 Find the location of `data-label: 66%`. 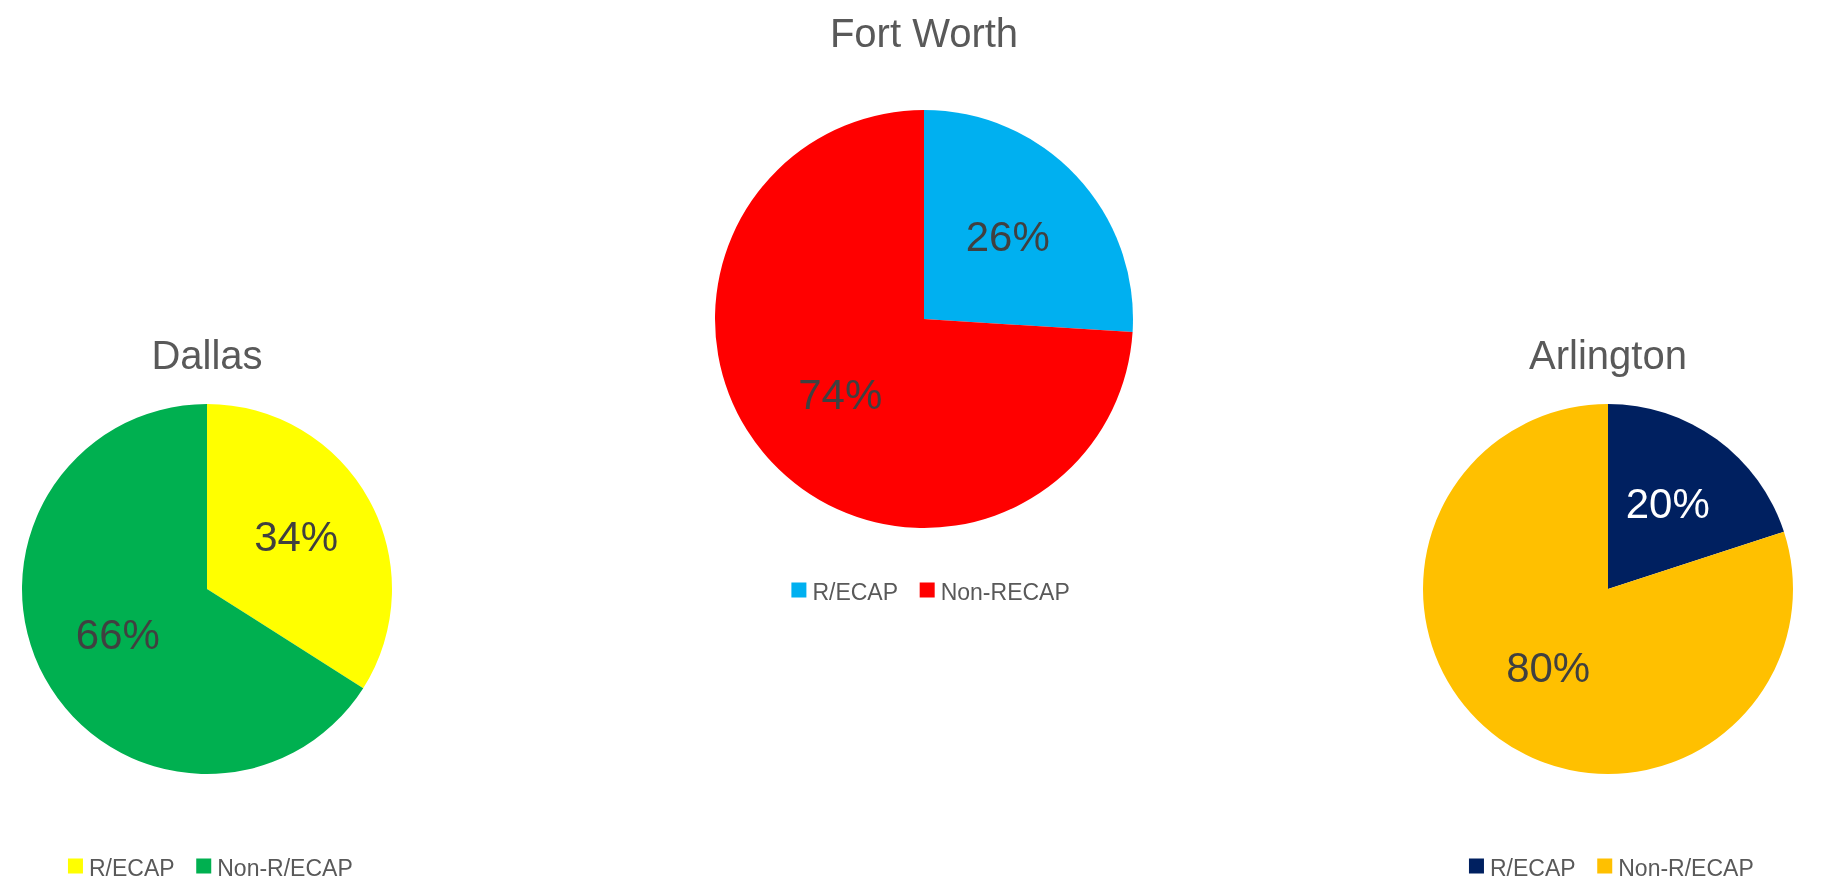

data-label: 66% is located at coordinates (117, 635).